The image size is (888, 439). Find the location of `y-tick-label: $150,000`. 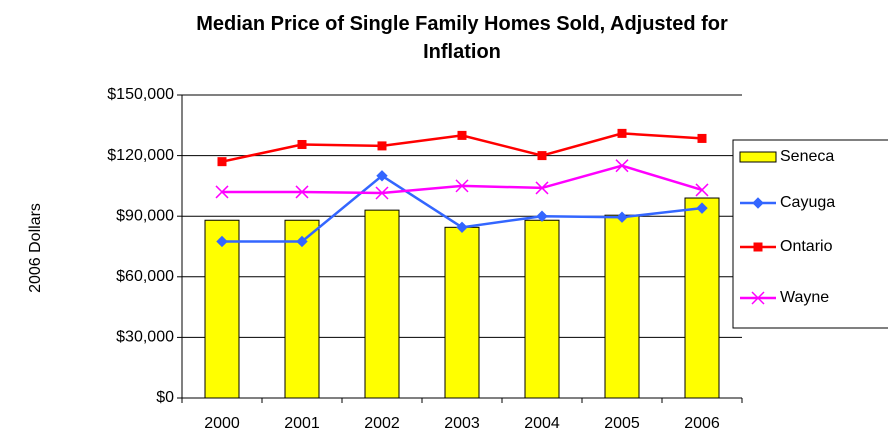

y-tick-label: $150,000 is located at coordinates (140, 94).